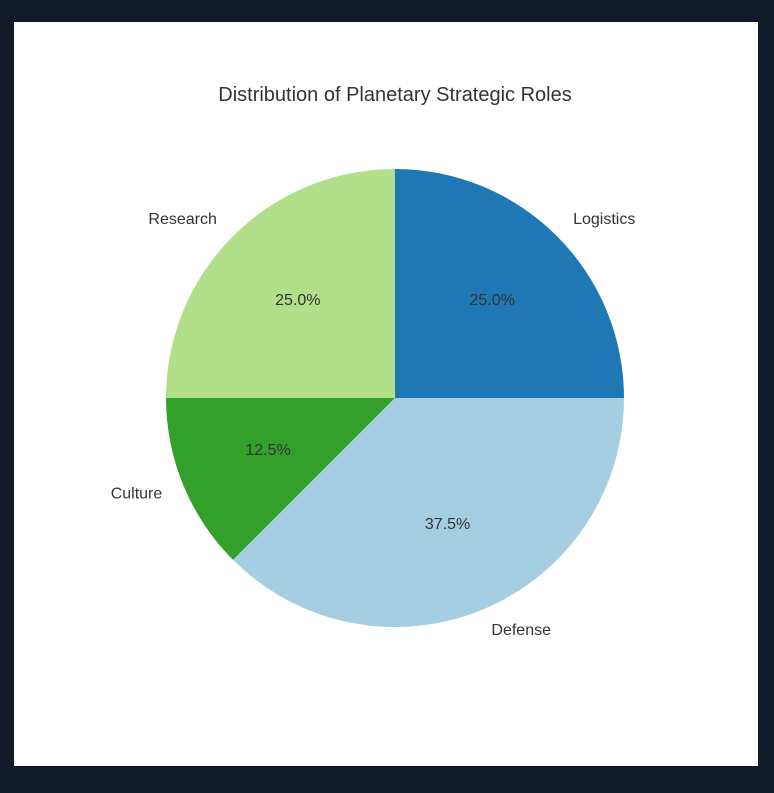  I want to click on pct-label-logistics: 25.0%, so click(491, 300).